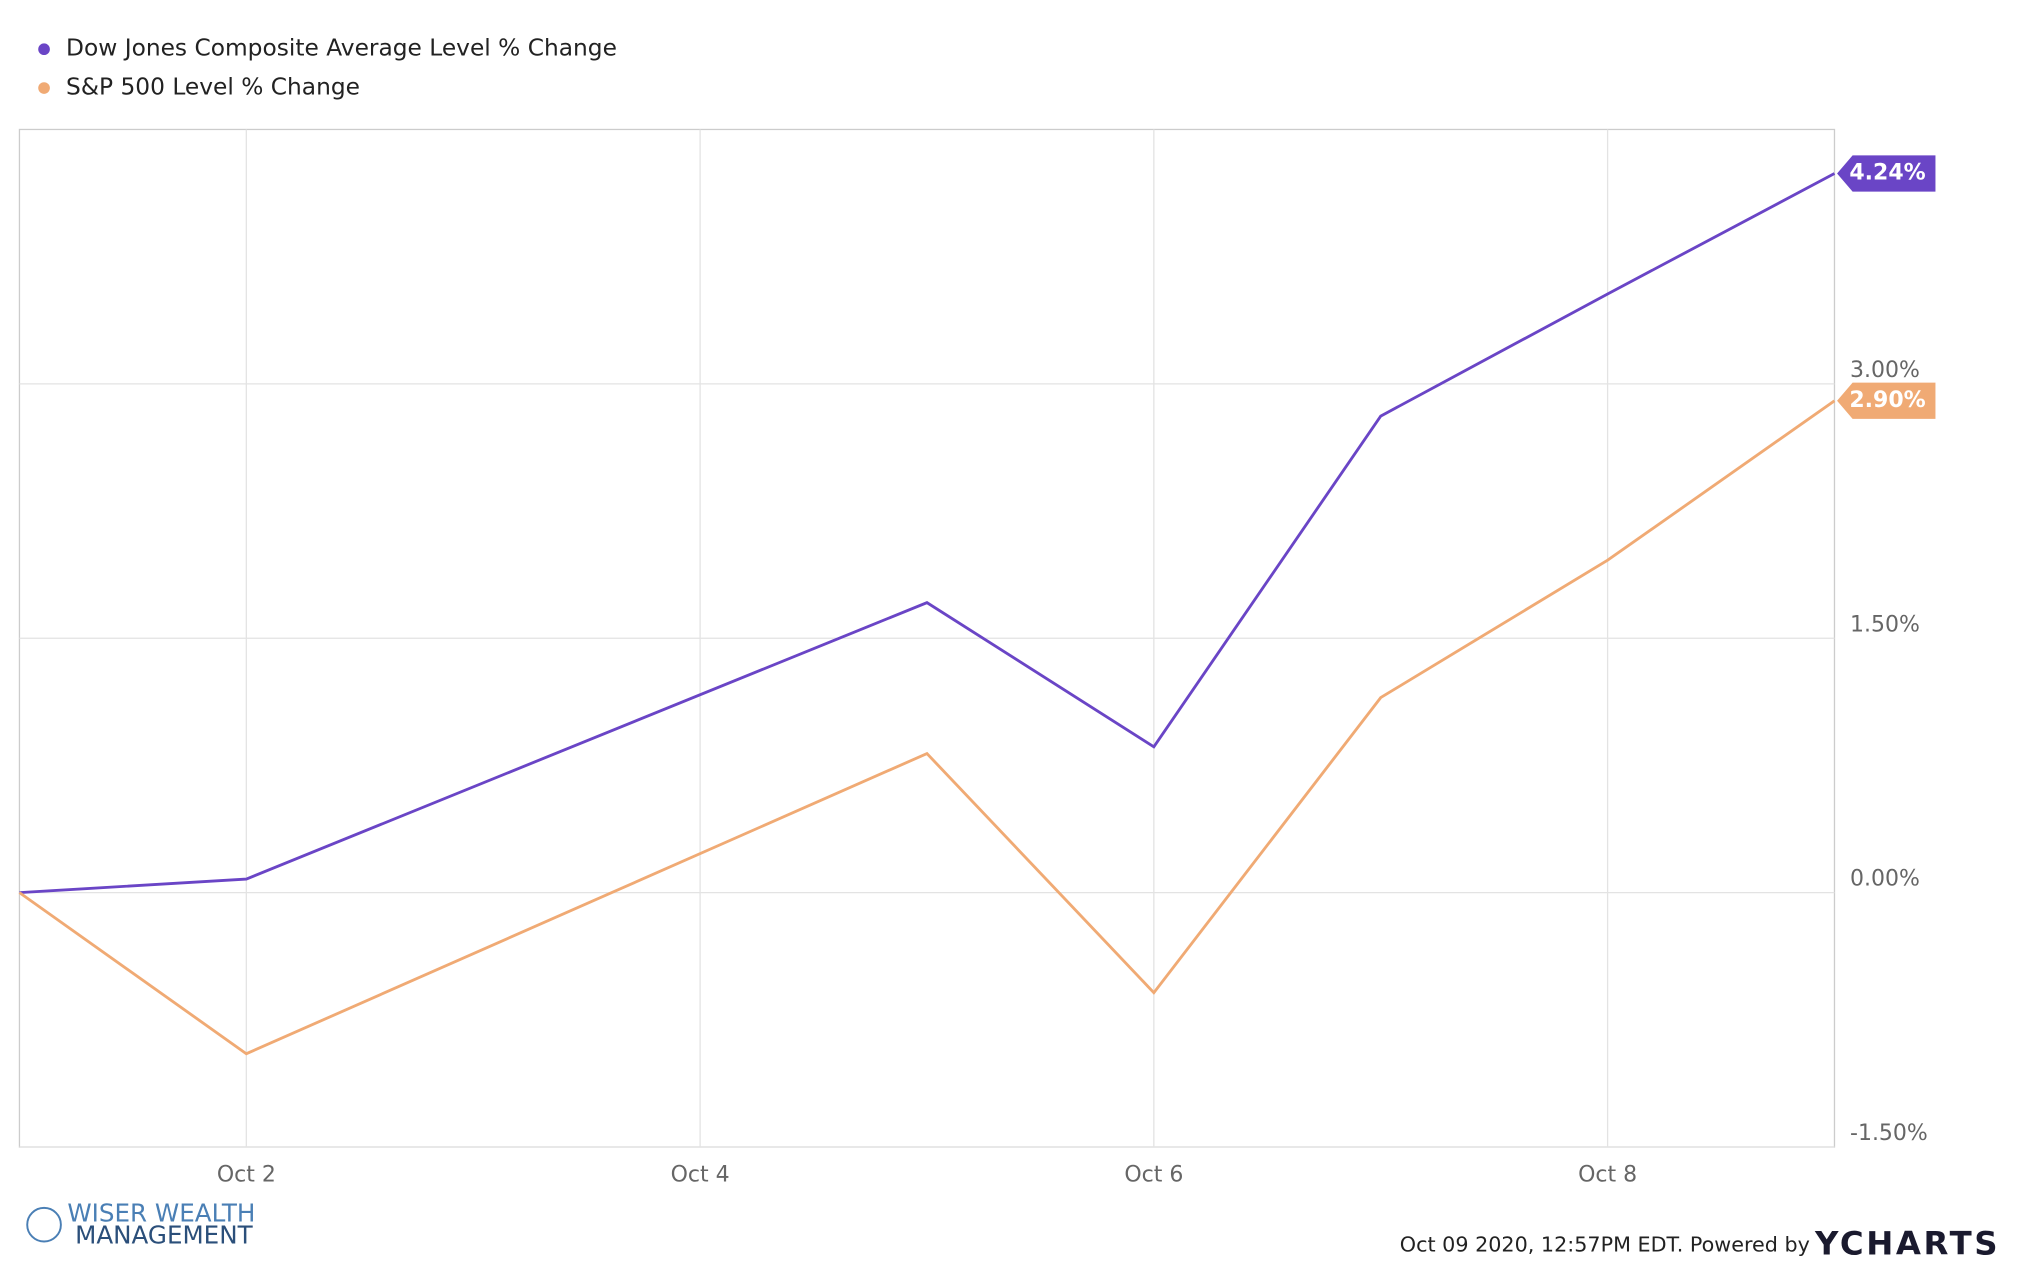 The height and width of the screenshot is (1270, 2030). I want to click on logo-icon, so click(44, 1224).